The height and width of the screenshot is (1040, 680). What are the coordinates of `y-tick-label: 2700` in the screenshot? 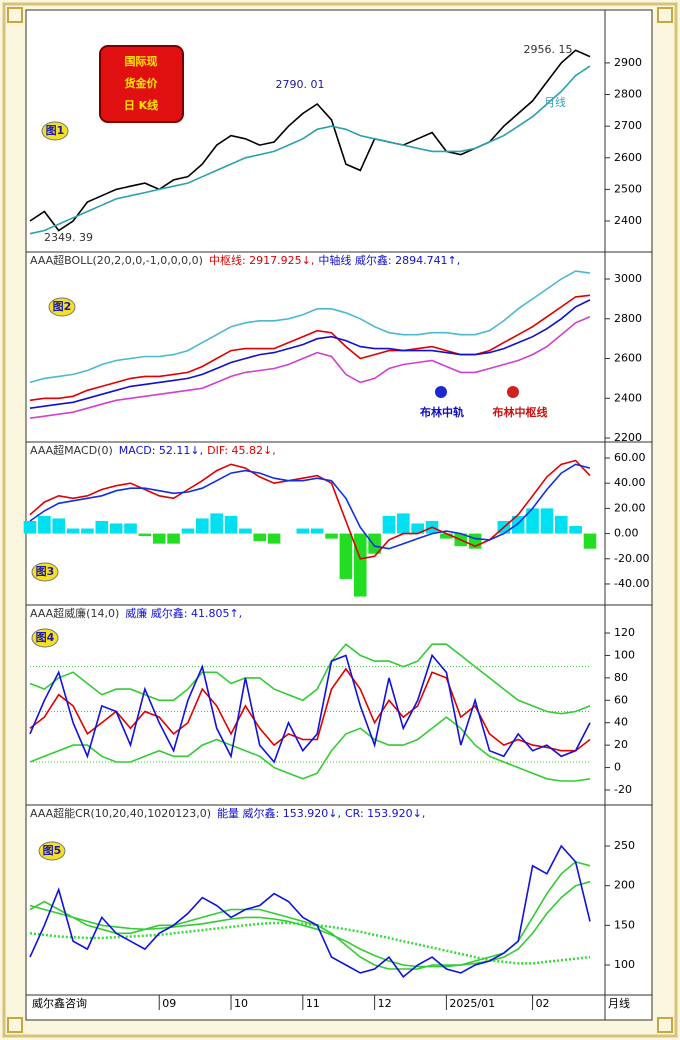 It's located at (628, 125).